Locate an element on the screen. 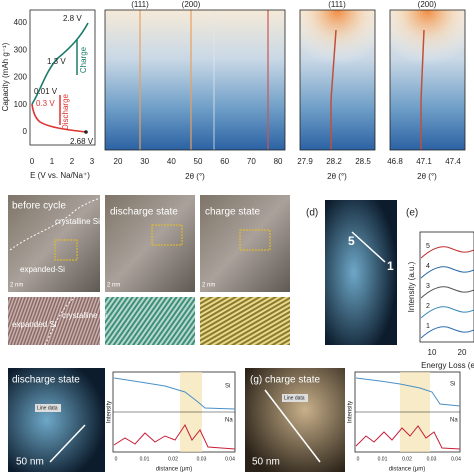 This screenshot has width=474, height=474. annotation: 2.68 V is located at coordinates (82, 141).